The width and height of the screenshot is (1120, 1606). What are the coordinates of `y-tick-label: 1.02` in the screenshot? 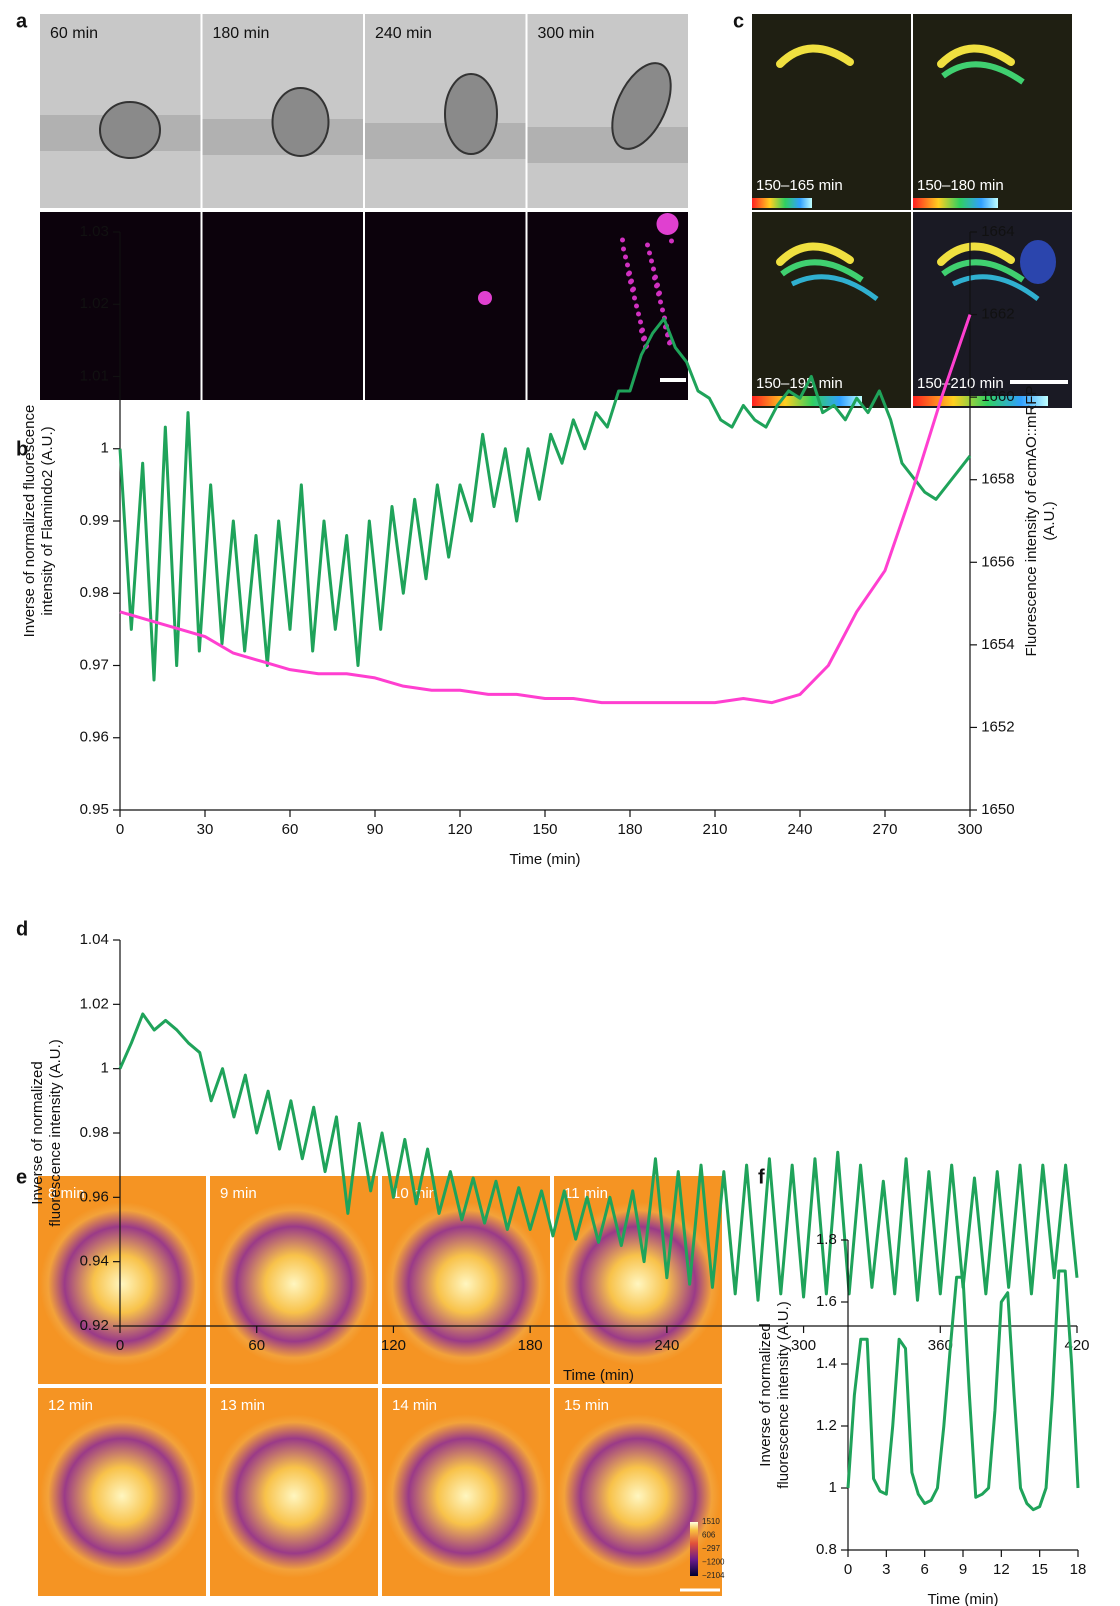 It's located at (94, 303).